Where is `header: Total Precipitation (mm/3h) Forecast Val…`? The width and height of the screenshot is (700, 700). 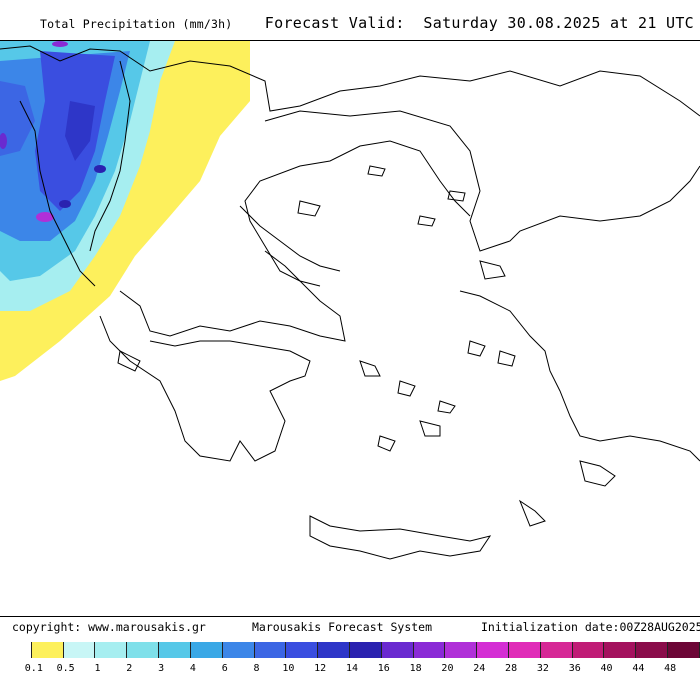 header: Total Precipitation (mm/3h) Forecast Val… is located at coordinates (350, 20).